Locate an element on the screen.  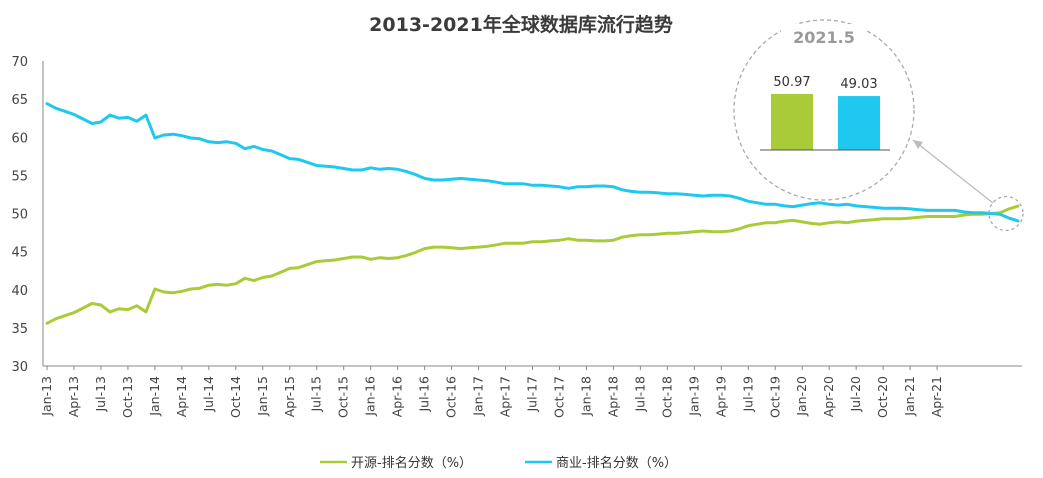
x-tick-label: Jan-19 is located at coordinates (693, 396).